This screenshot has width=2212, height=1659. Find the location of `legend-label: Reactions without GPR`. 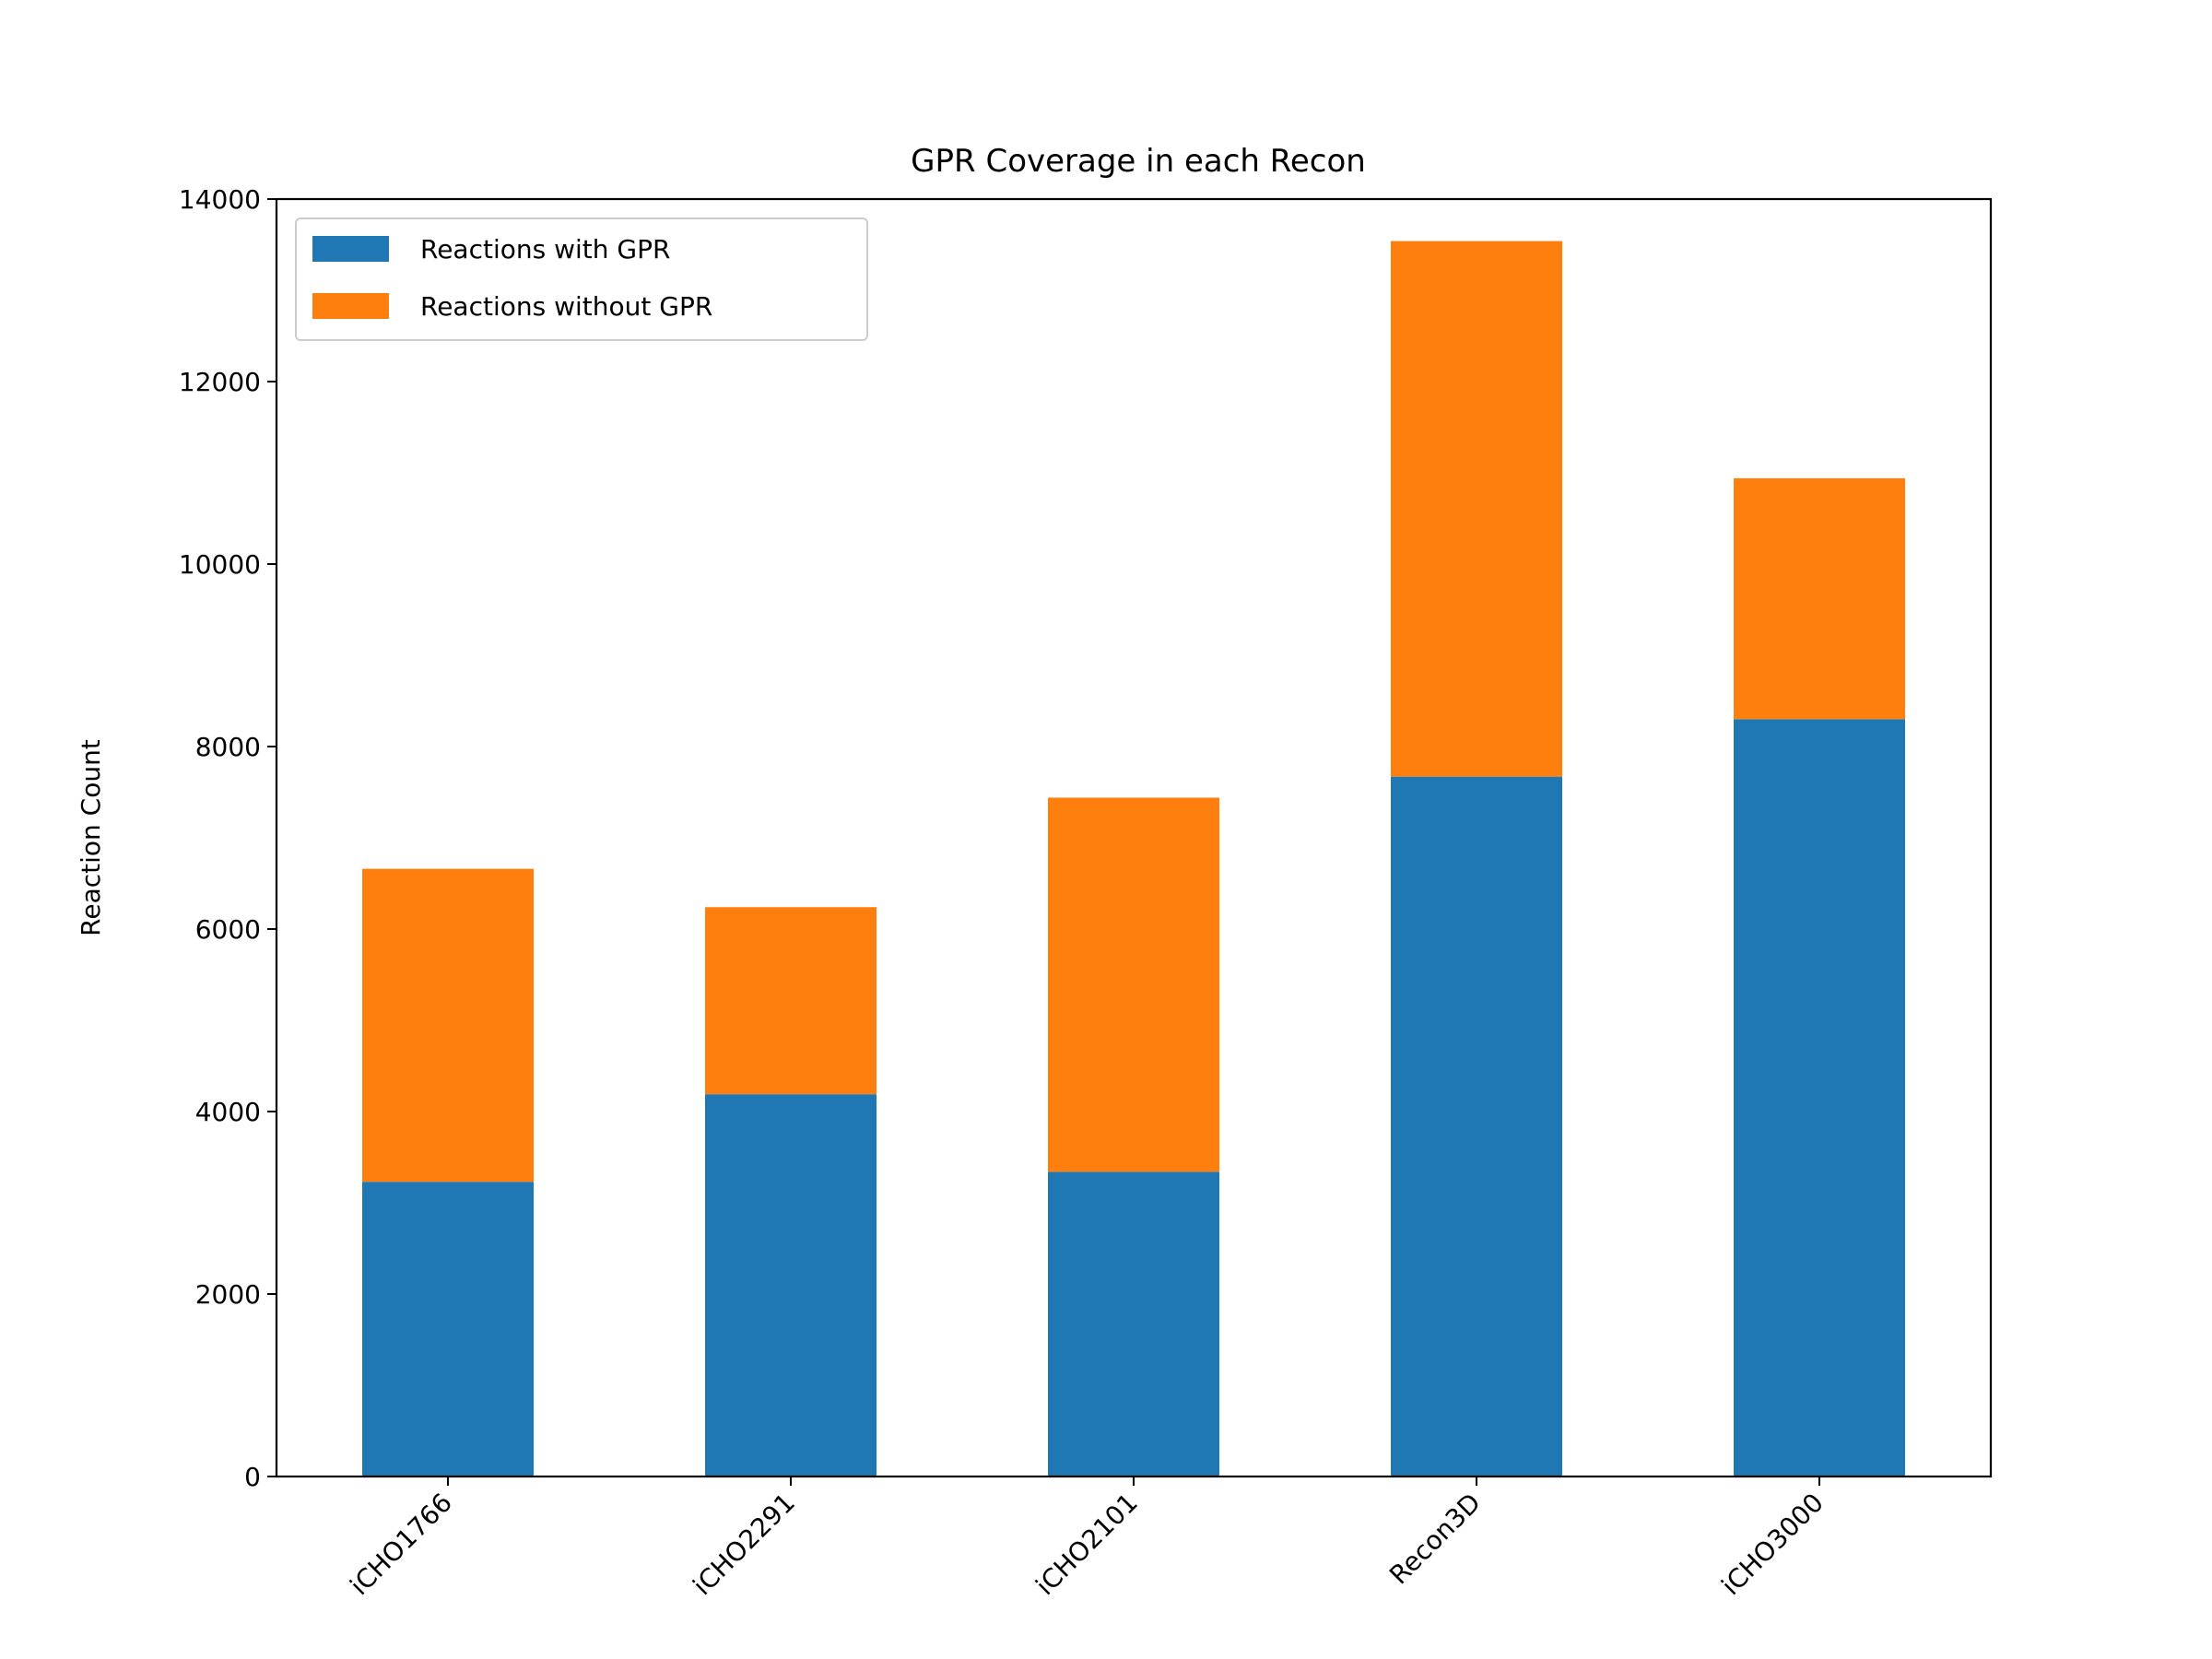

legend-label: Reactions without GPR is located at coordinates (566, 306).